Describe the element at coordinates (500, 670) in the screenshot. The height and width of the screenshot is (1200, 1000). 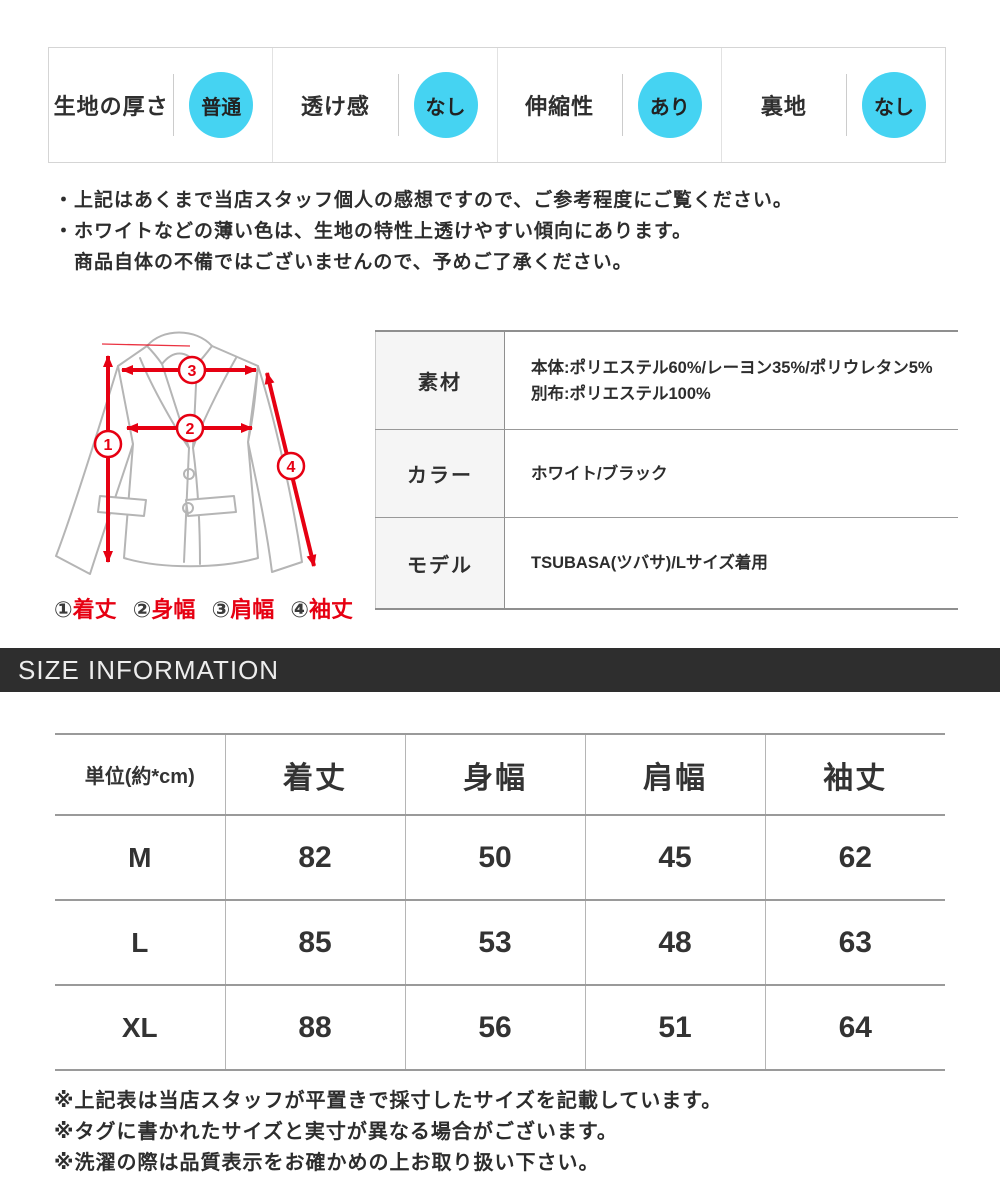
I see `size-information-banner: SIZE INFORMATION` at that location.